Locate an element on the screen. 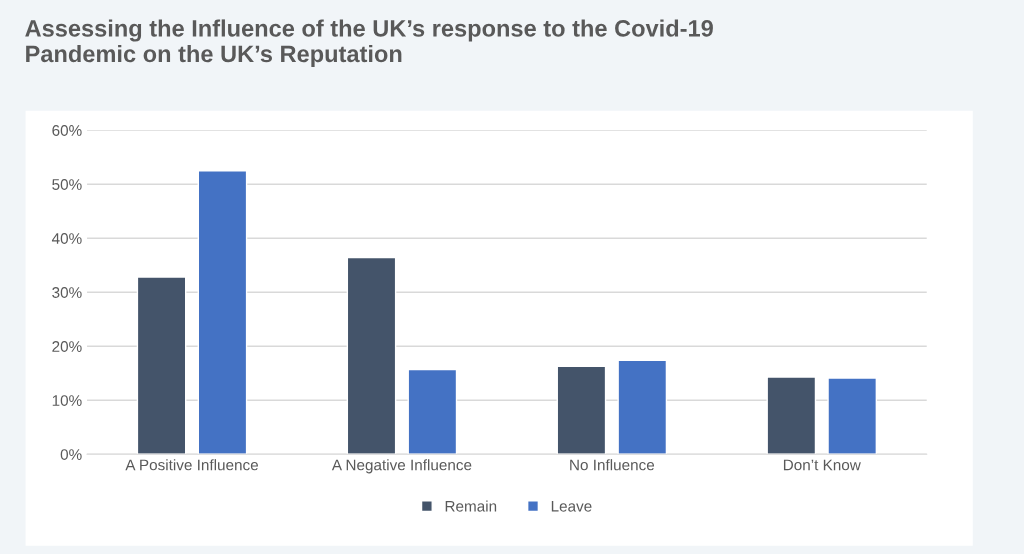  x-tick-label: Don’t Know is located at coordinates (822, 465).